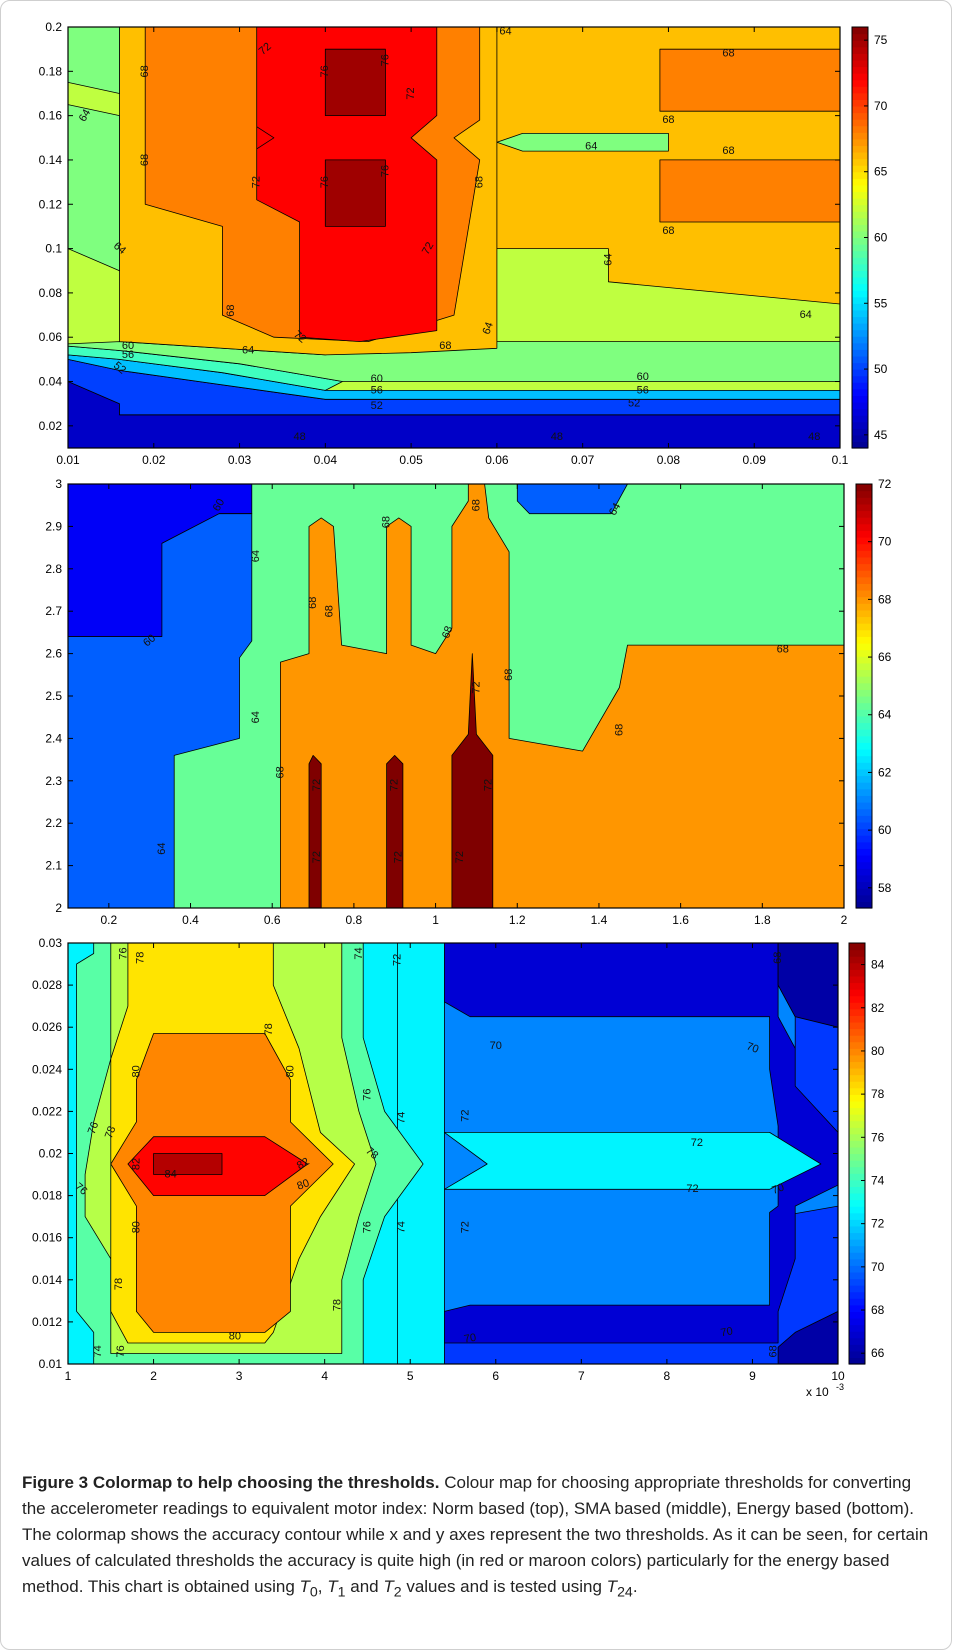 The width and height of the screenshot is (954, 1652). I want to click on contour-label: 78, so click(337, 1305).